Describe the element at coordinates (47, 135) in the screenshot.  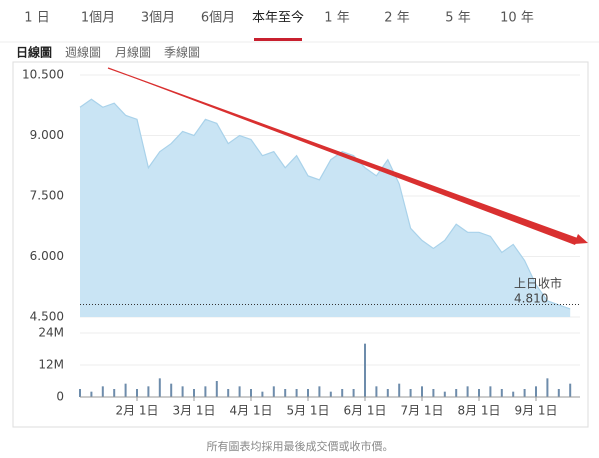
I see `y-tick-label: 9.000` at that location.